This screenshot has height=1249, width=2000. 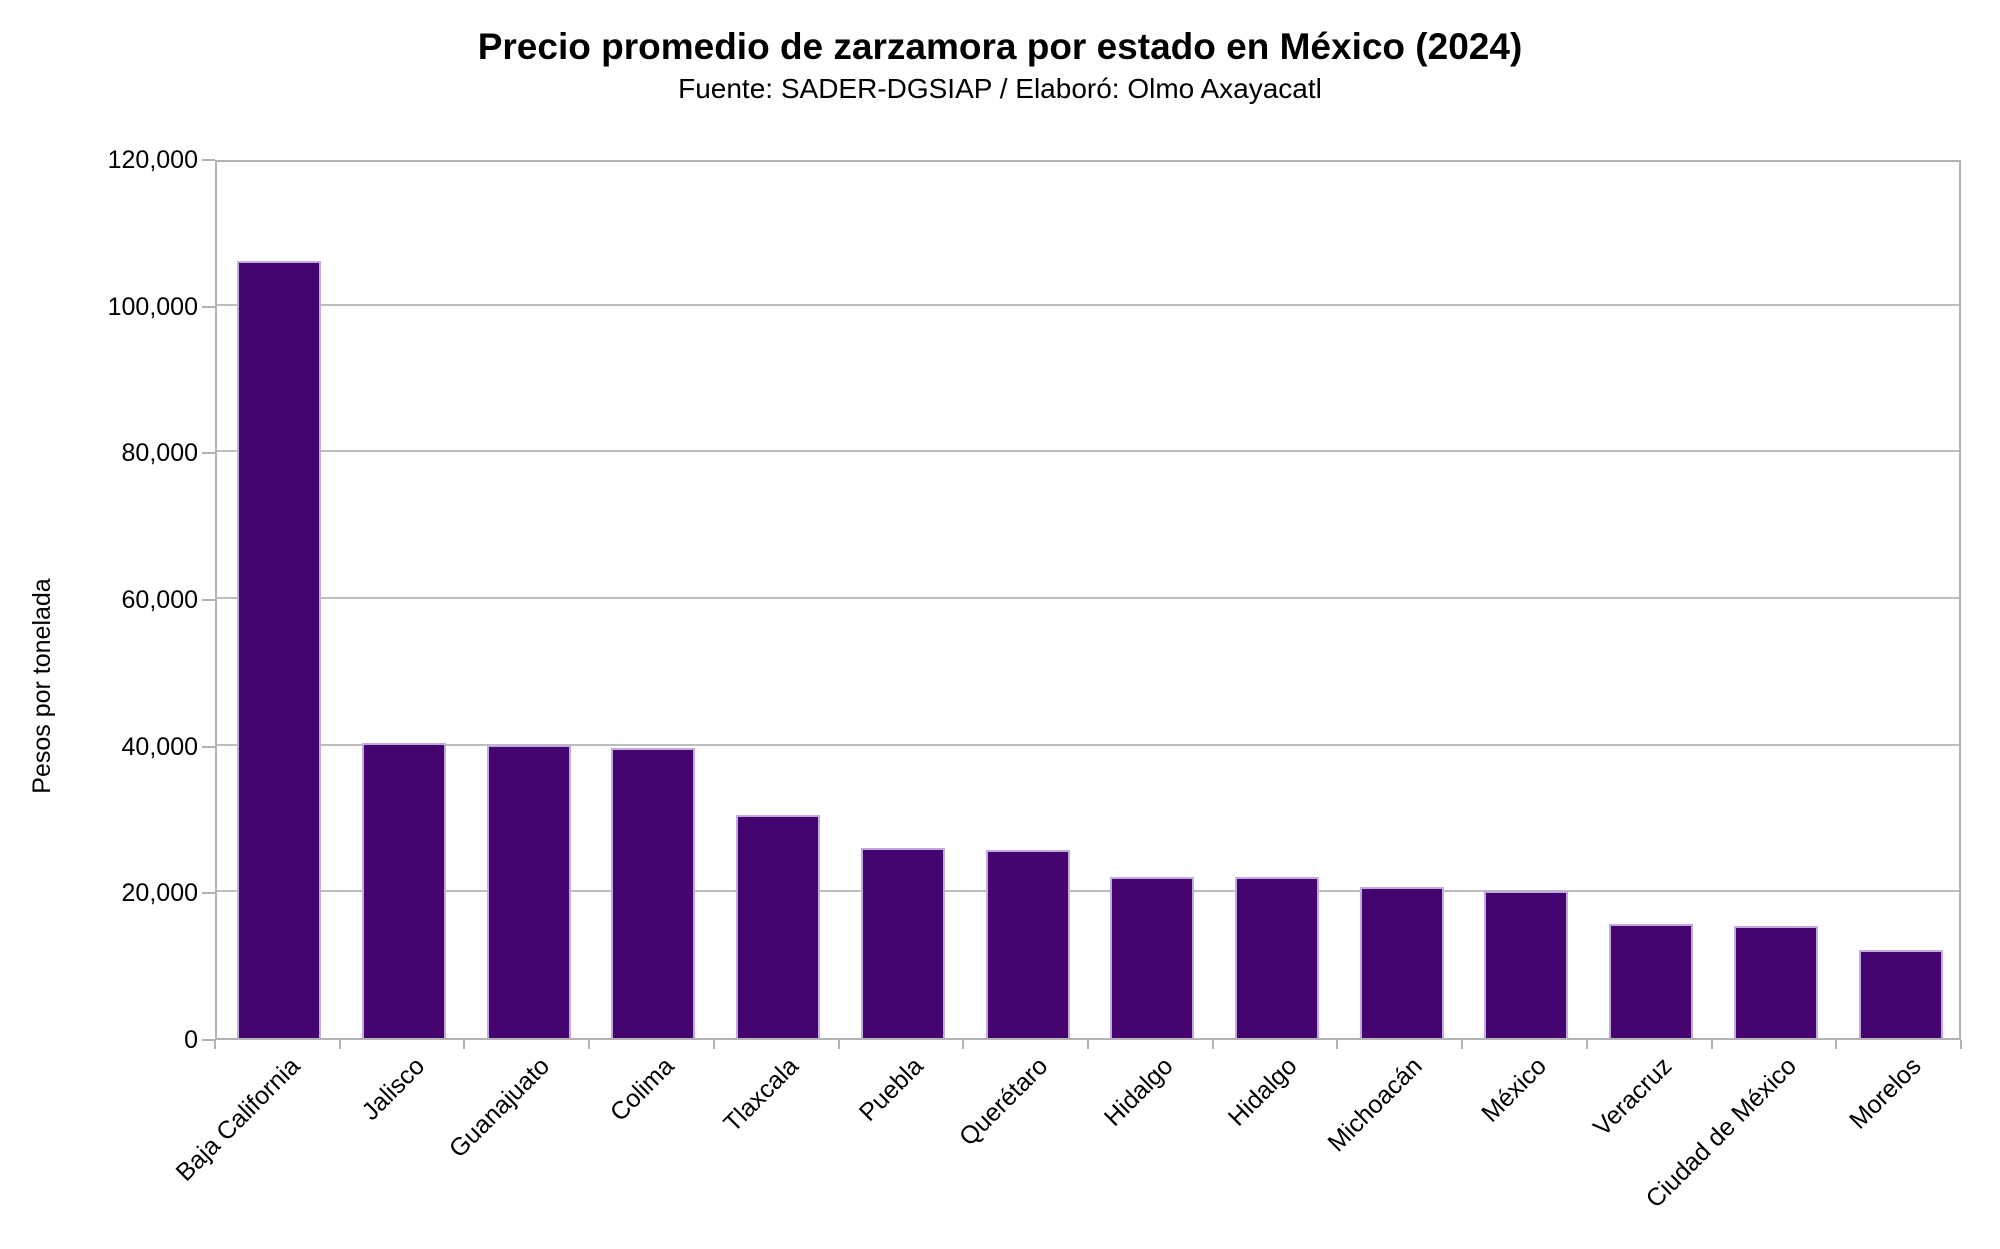 I want to click on y-axis-title: Pesos por tonelada, so click(x=42, y=686).